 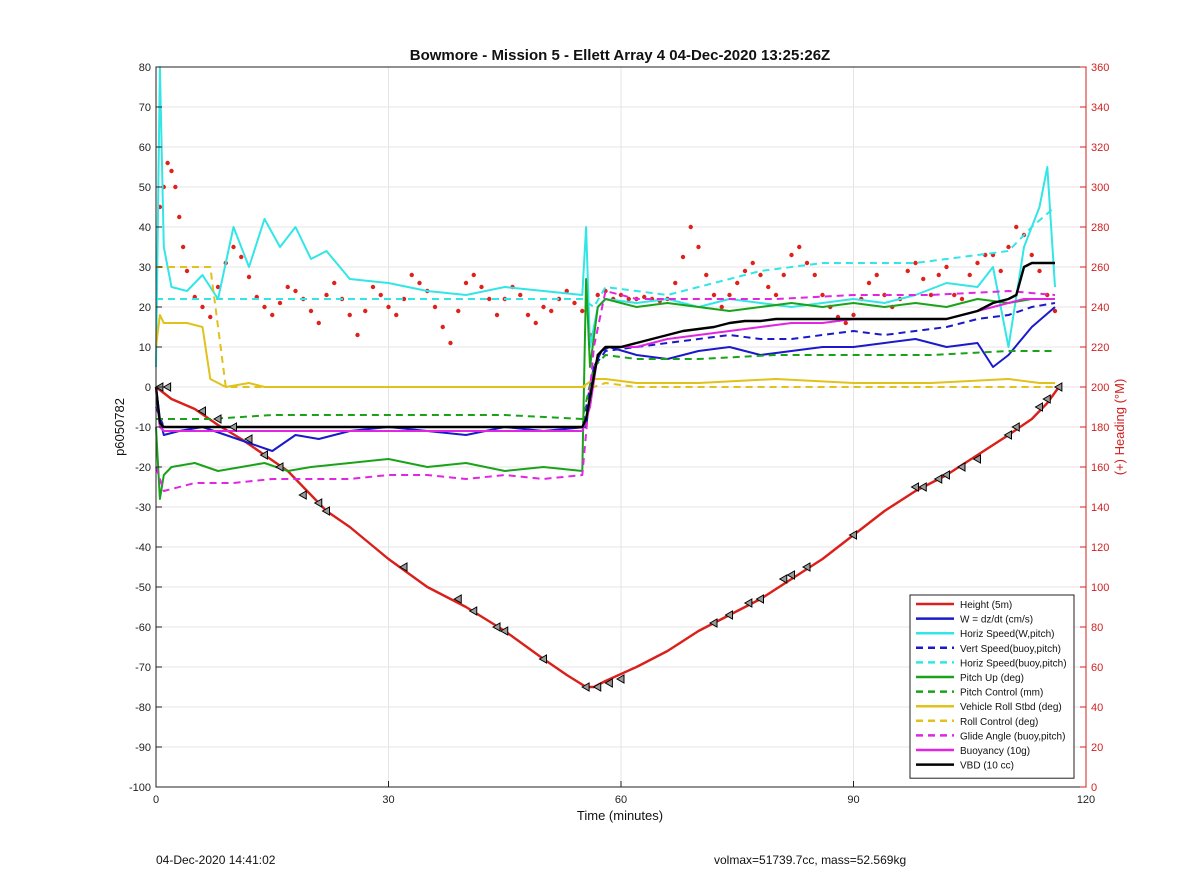 I want to click on y-right-tick-label: 220, so click(x=1100, y=348).